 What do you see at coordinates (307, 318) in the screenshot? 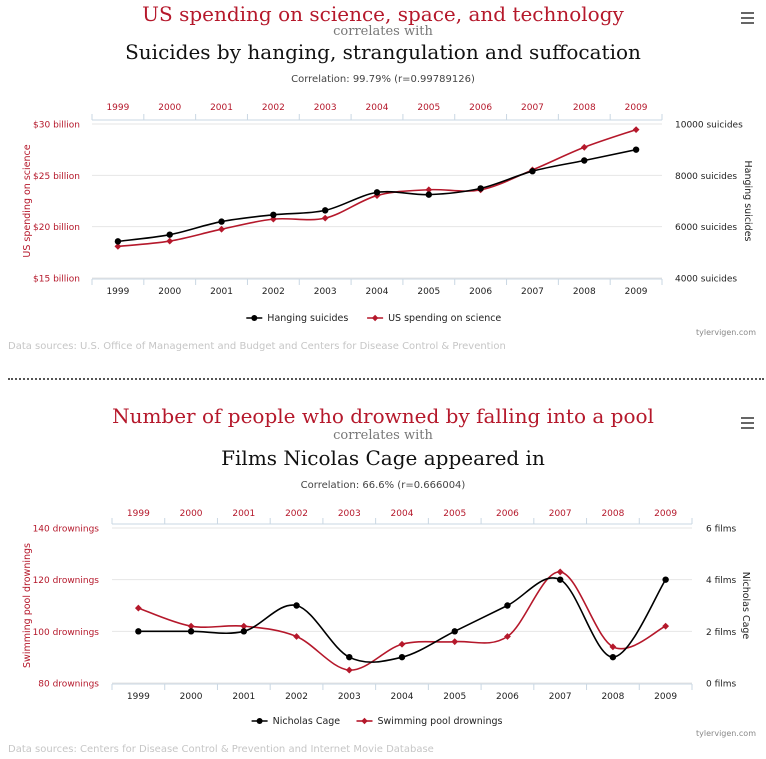
I see `legend-label-hanging-suicides: Hanging suicides` at bounding box center [307, 318].